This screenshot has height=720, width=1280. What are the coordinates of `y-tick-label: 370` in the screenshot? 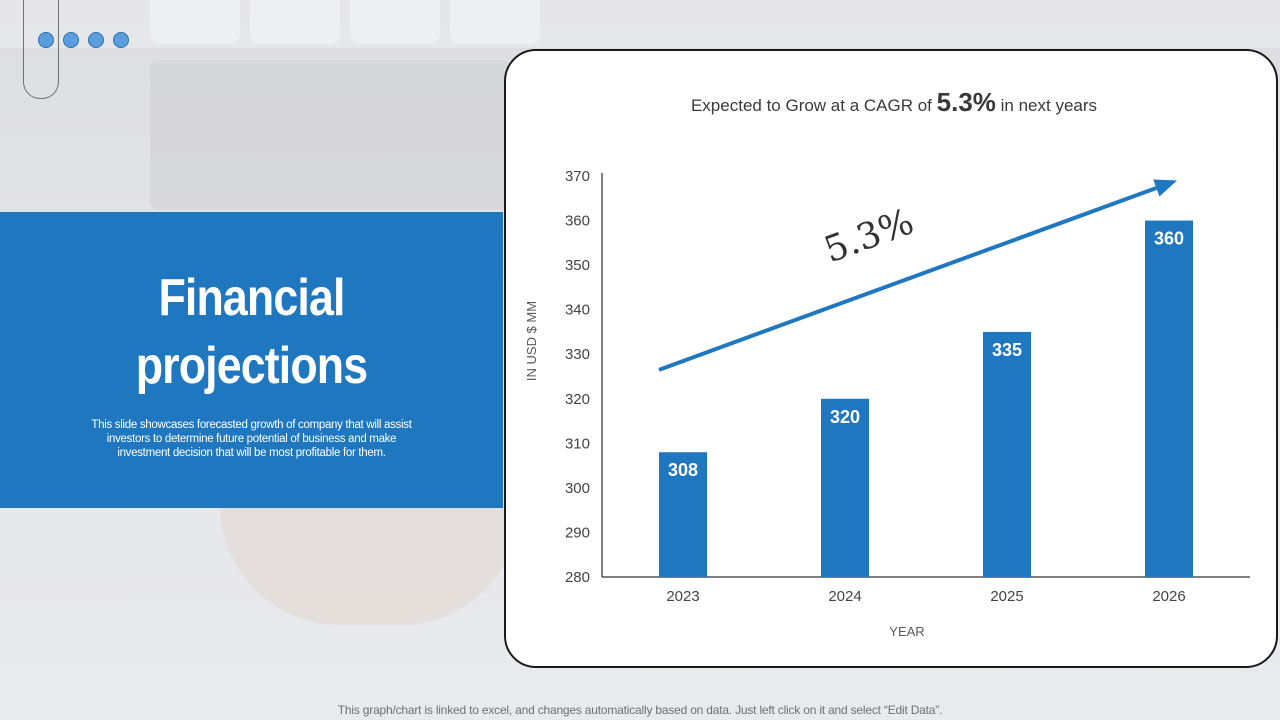 It's located at (577, 176).